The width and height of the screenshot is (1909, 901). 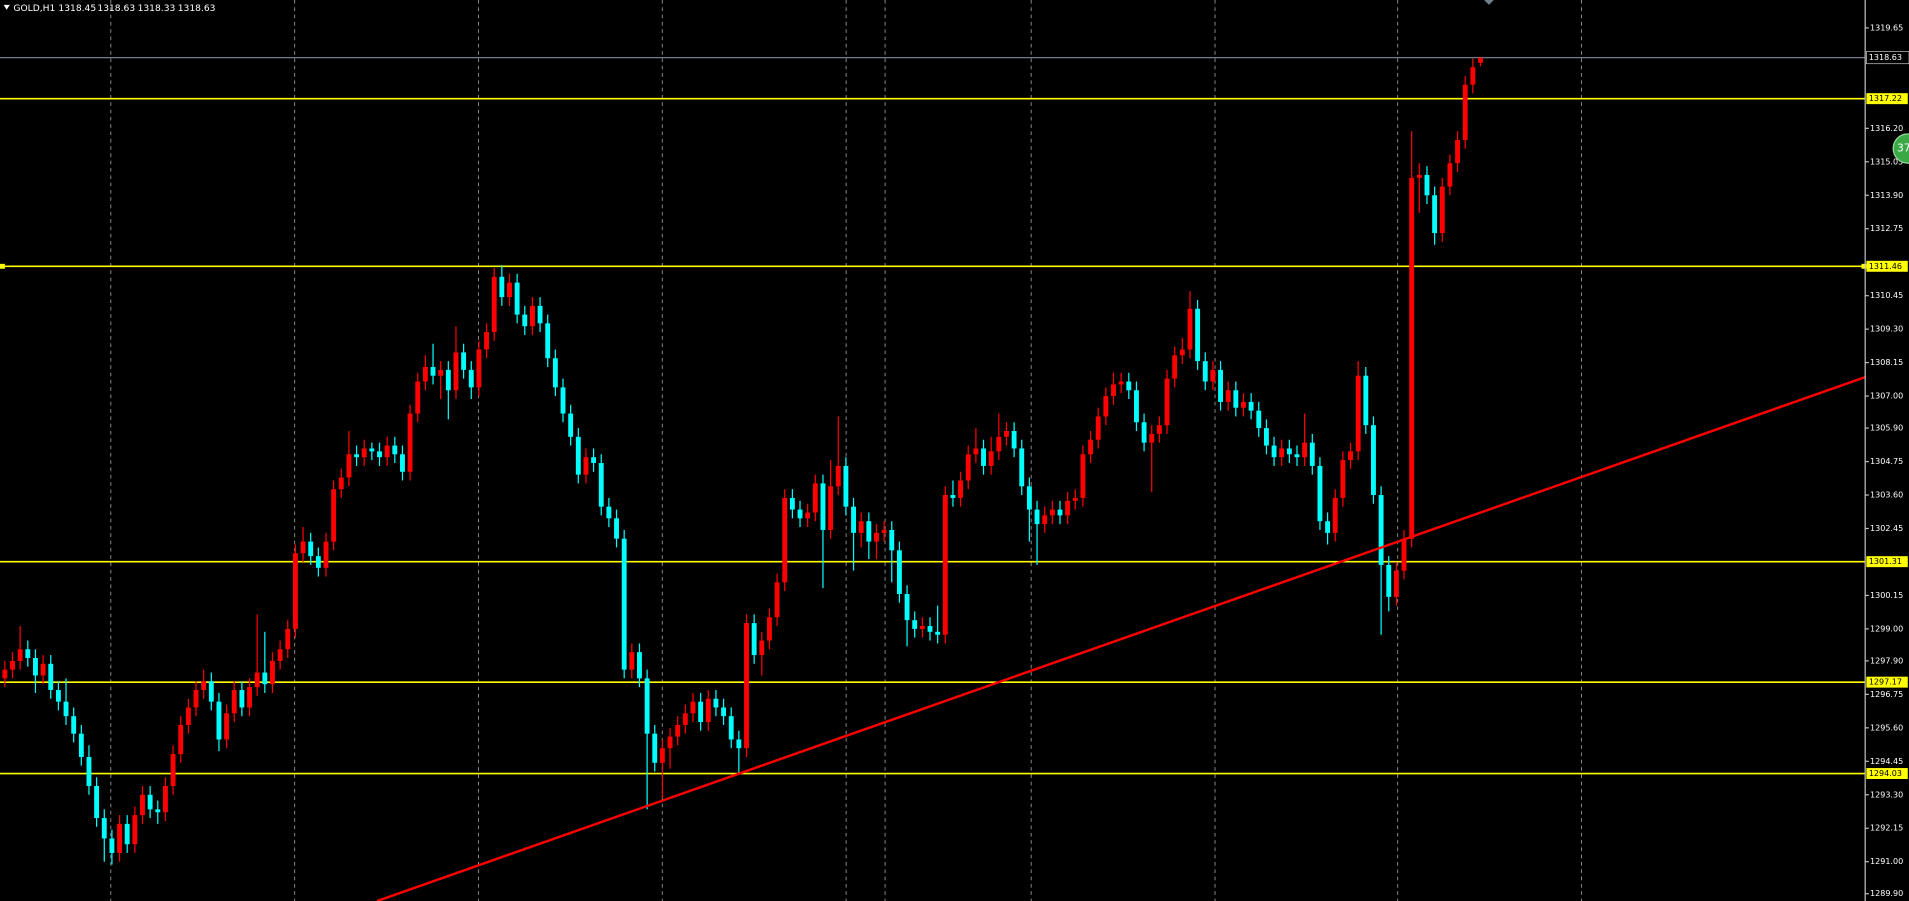 What do you see at coordinates (1886, 893) in the screenshot?
I see `y-tick-label: 1289.90` at bounding box center [1886, 893].